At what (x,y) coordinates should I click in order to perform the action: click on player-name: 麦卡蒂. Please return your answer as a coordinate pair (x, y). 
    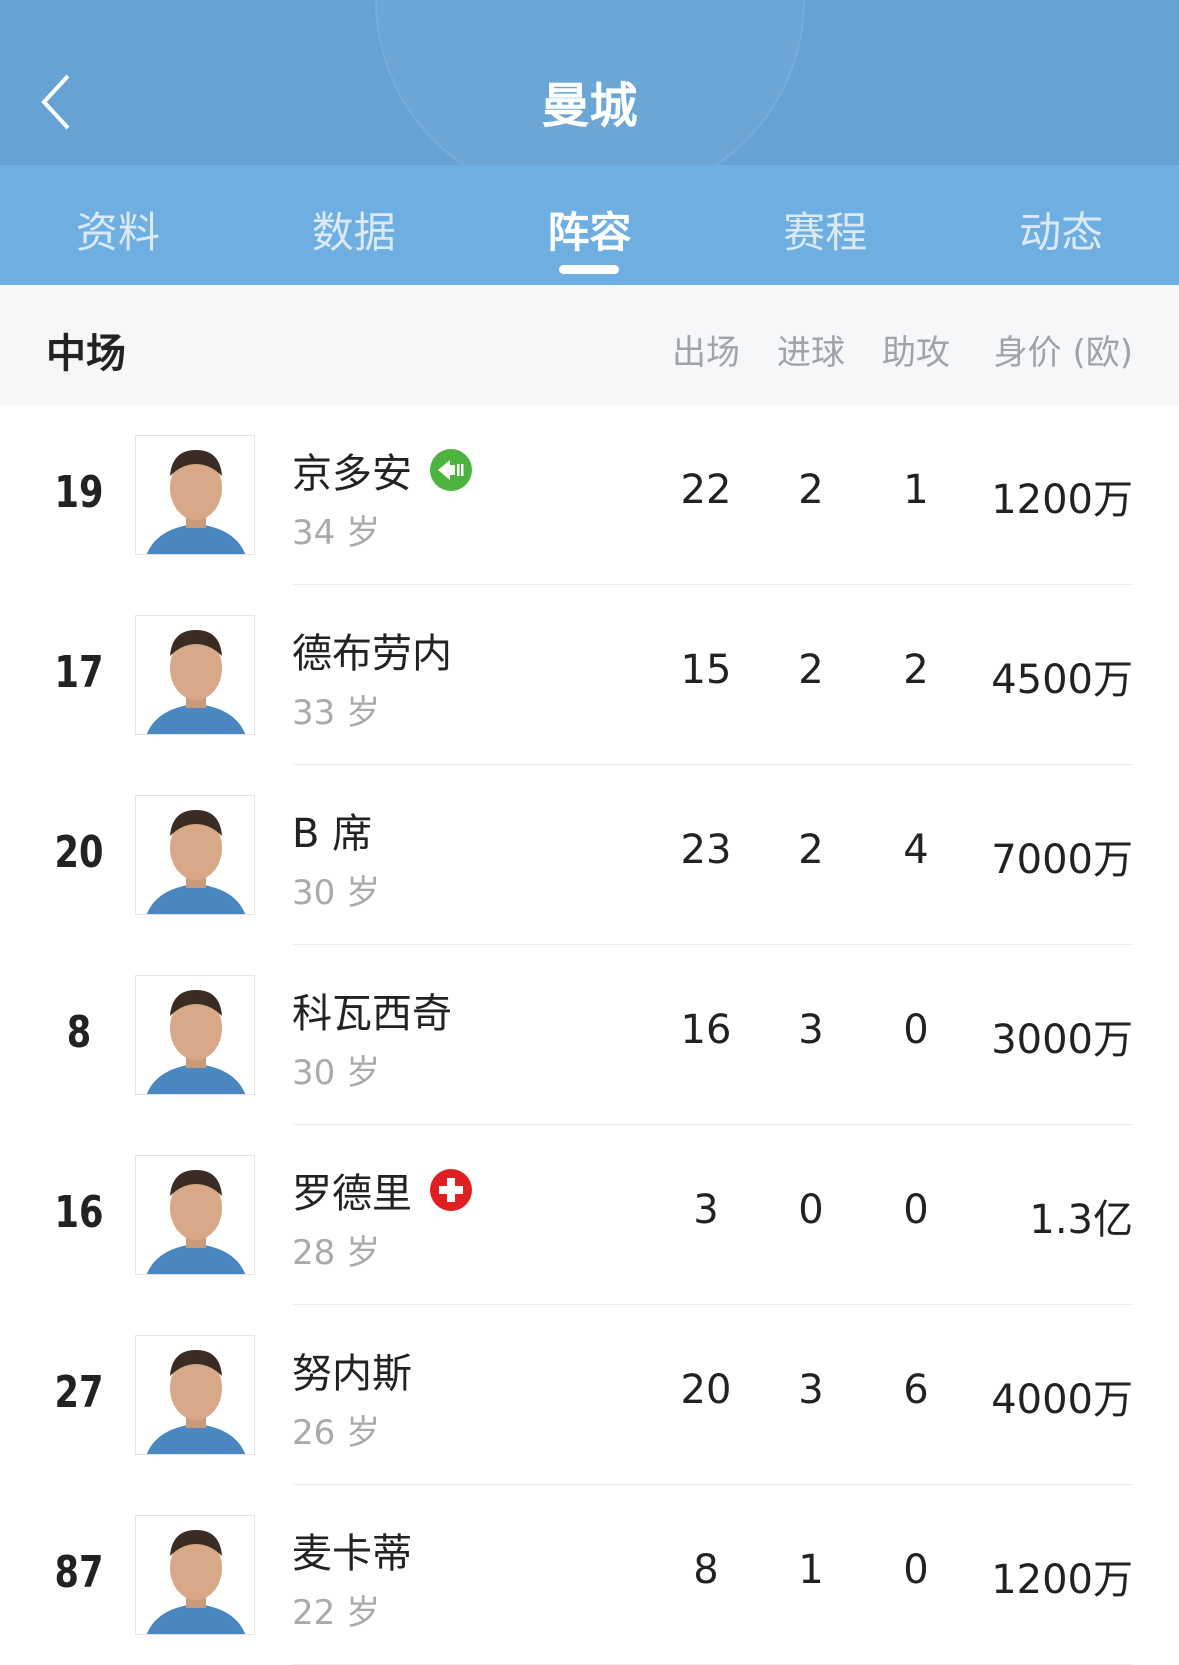
    Looking at the image, I should click on (352, 1554).